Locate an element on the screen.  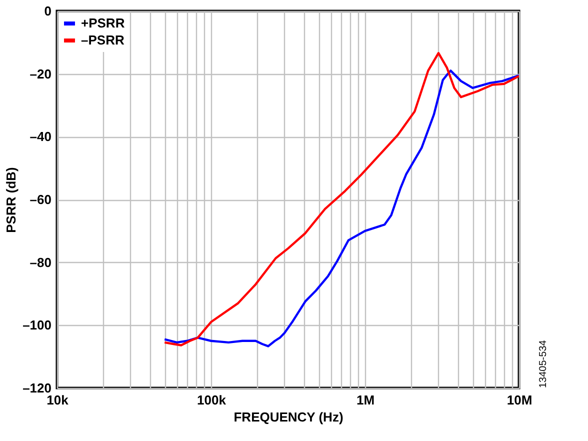
y-tick-label: –60 is located at coordinates (41, 199).